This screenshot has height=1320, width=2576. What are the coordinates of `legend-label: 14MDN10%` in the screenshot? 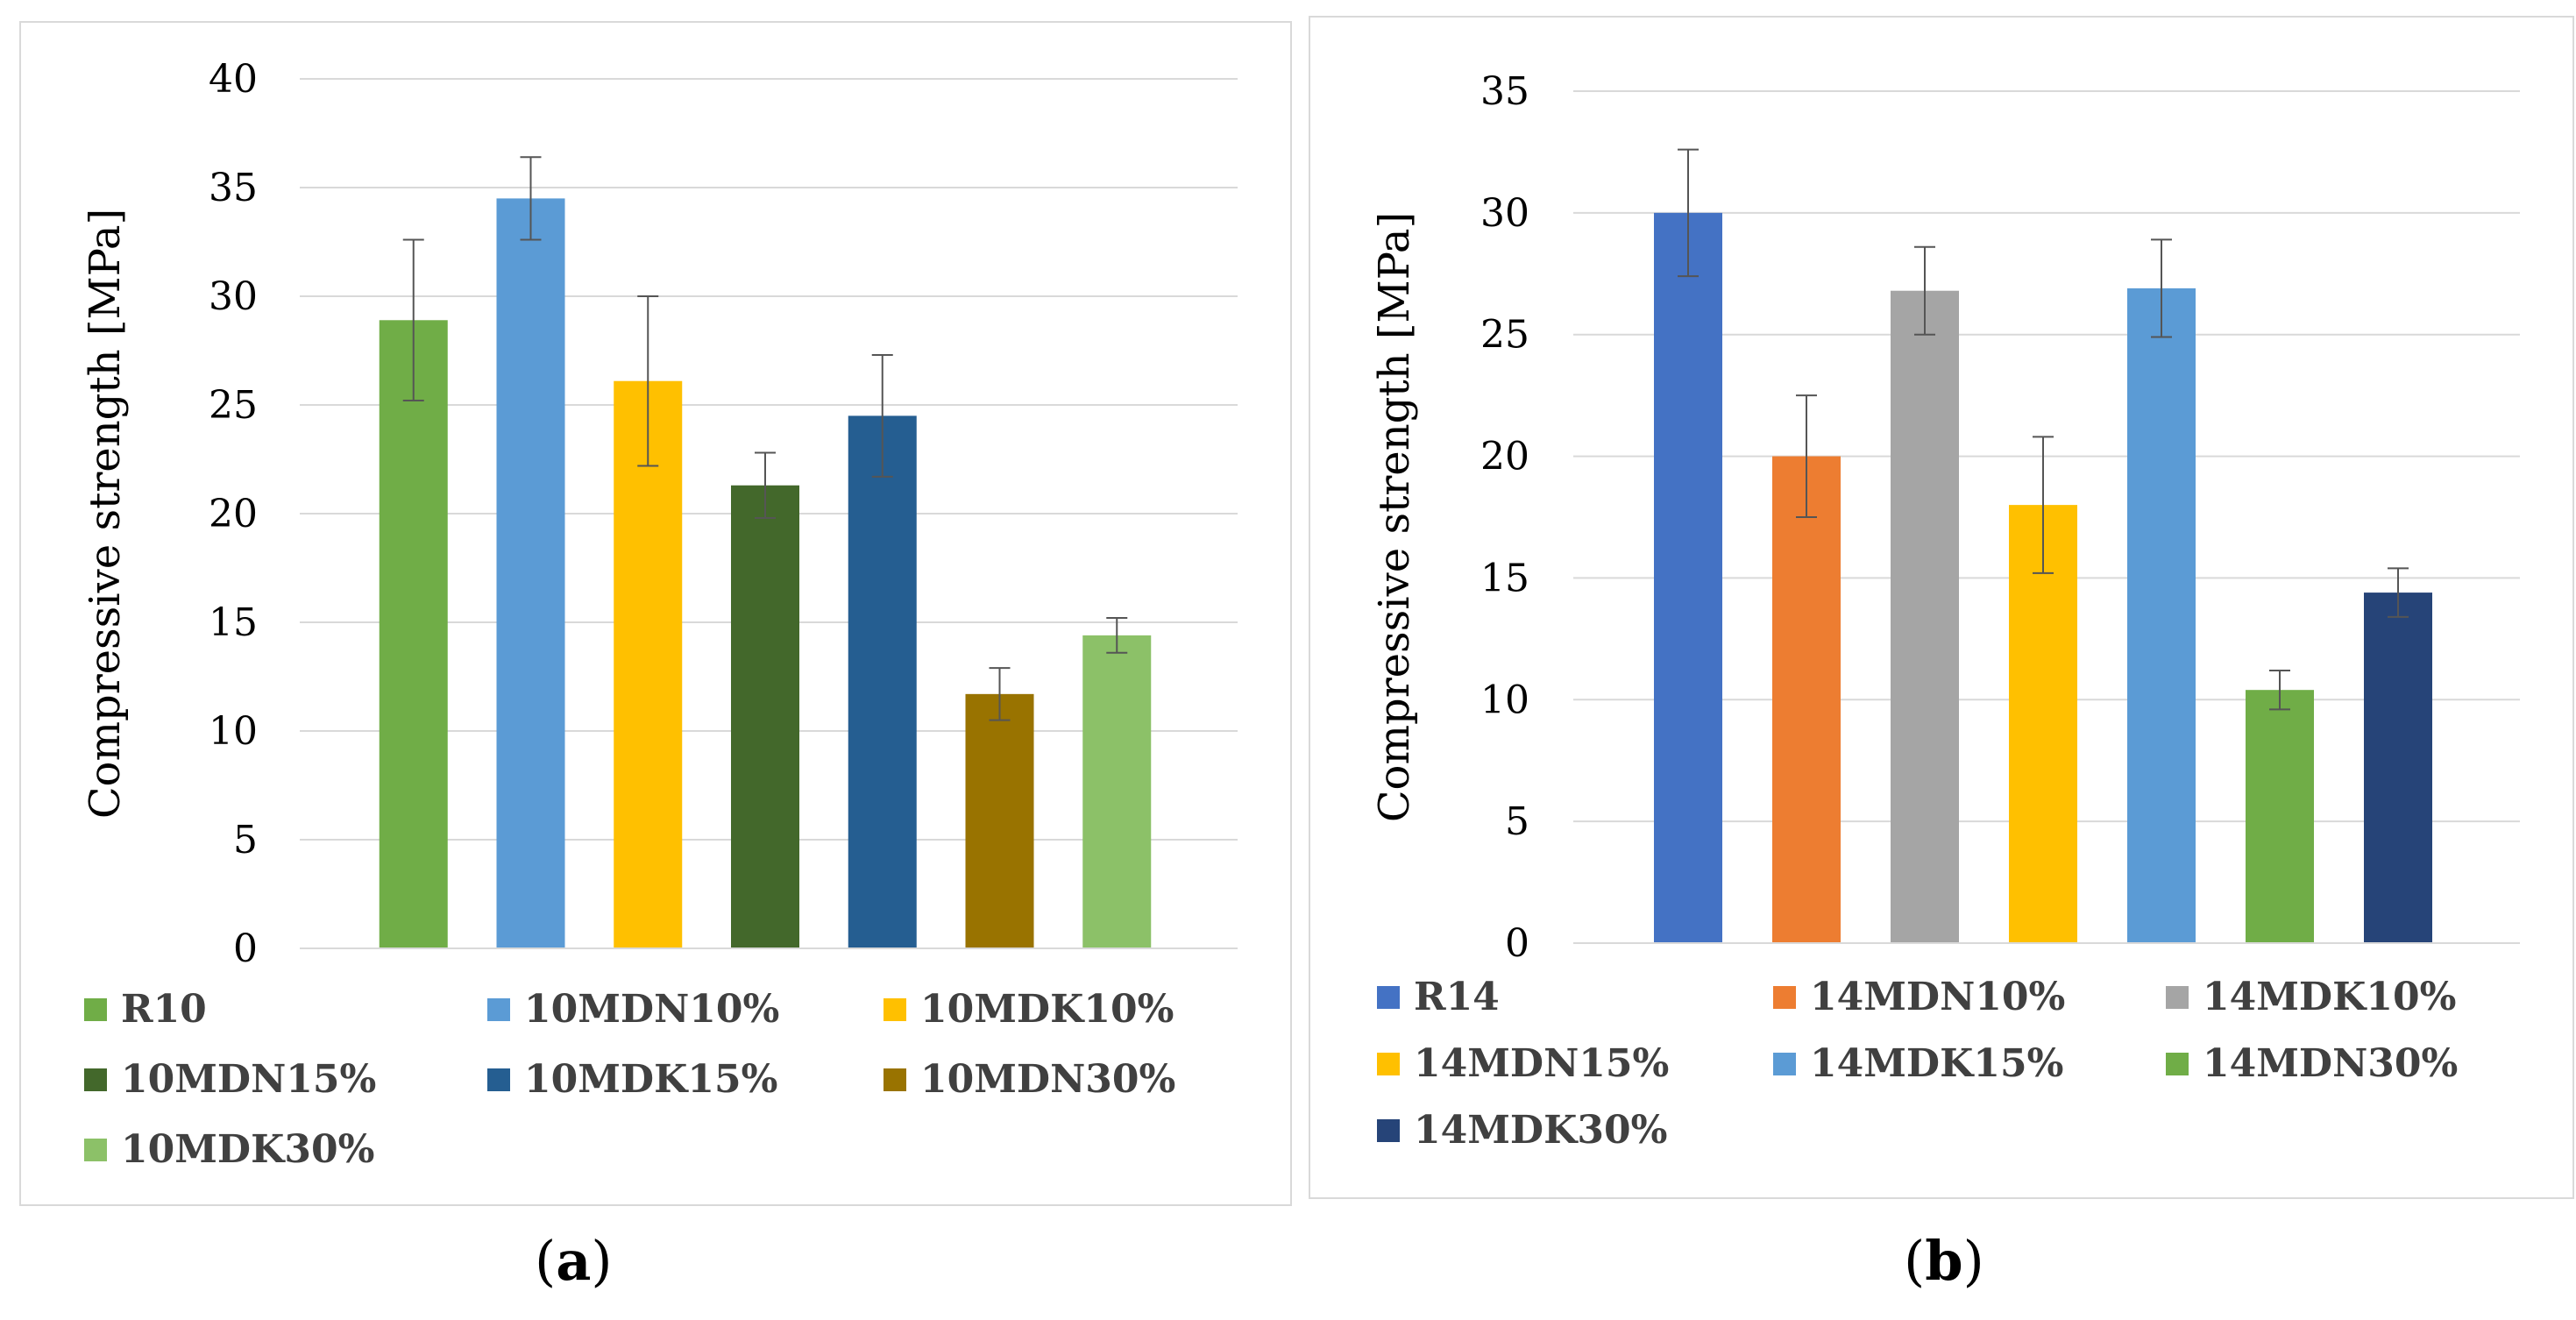 It's located at (1938, 997).